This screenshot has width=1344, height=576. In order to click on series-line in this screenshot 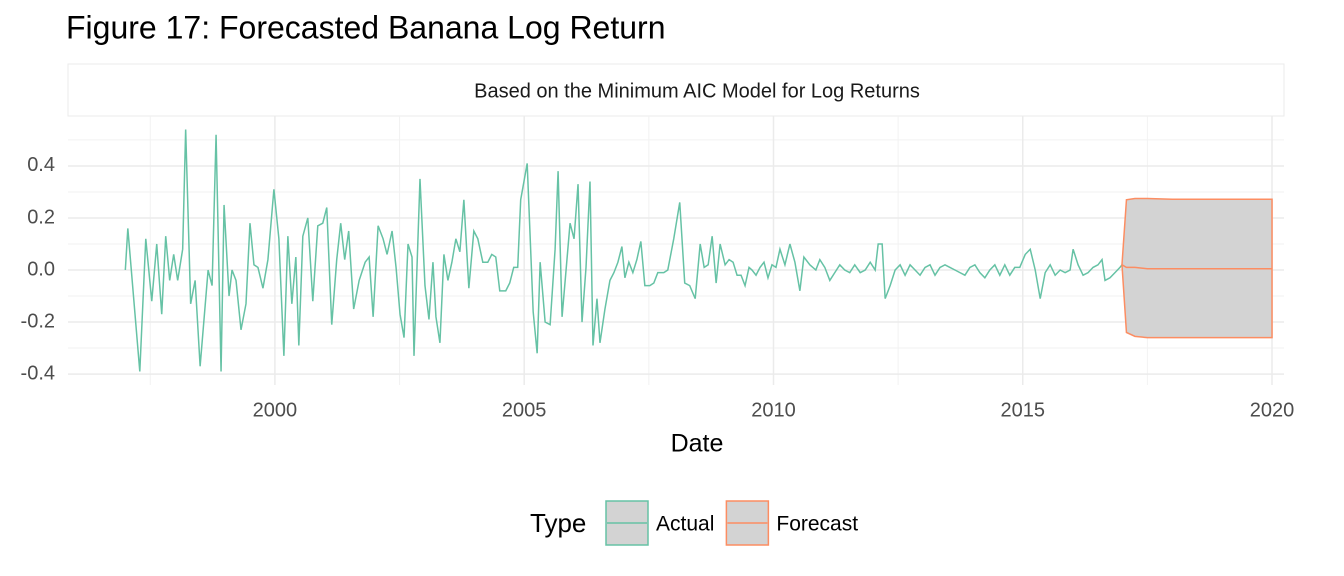, I will do `click(1197, 267)`.